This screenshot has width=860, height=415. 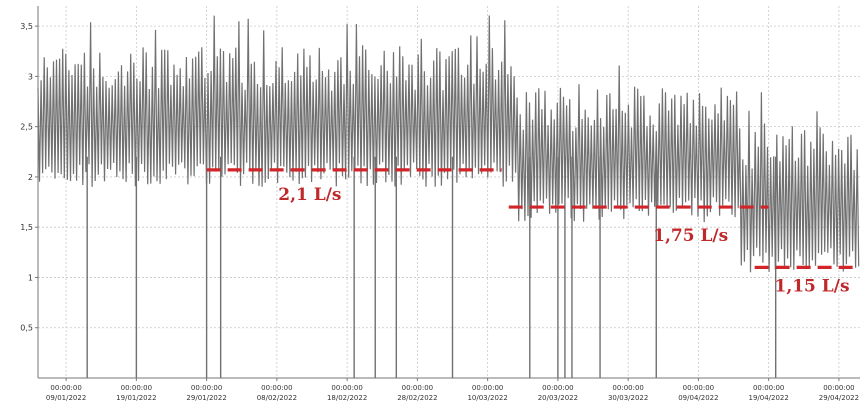 I want to click on x-tick-date: 10/03/2022, so click(x=487, y=398).